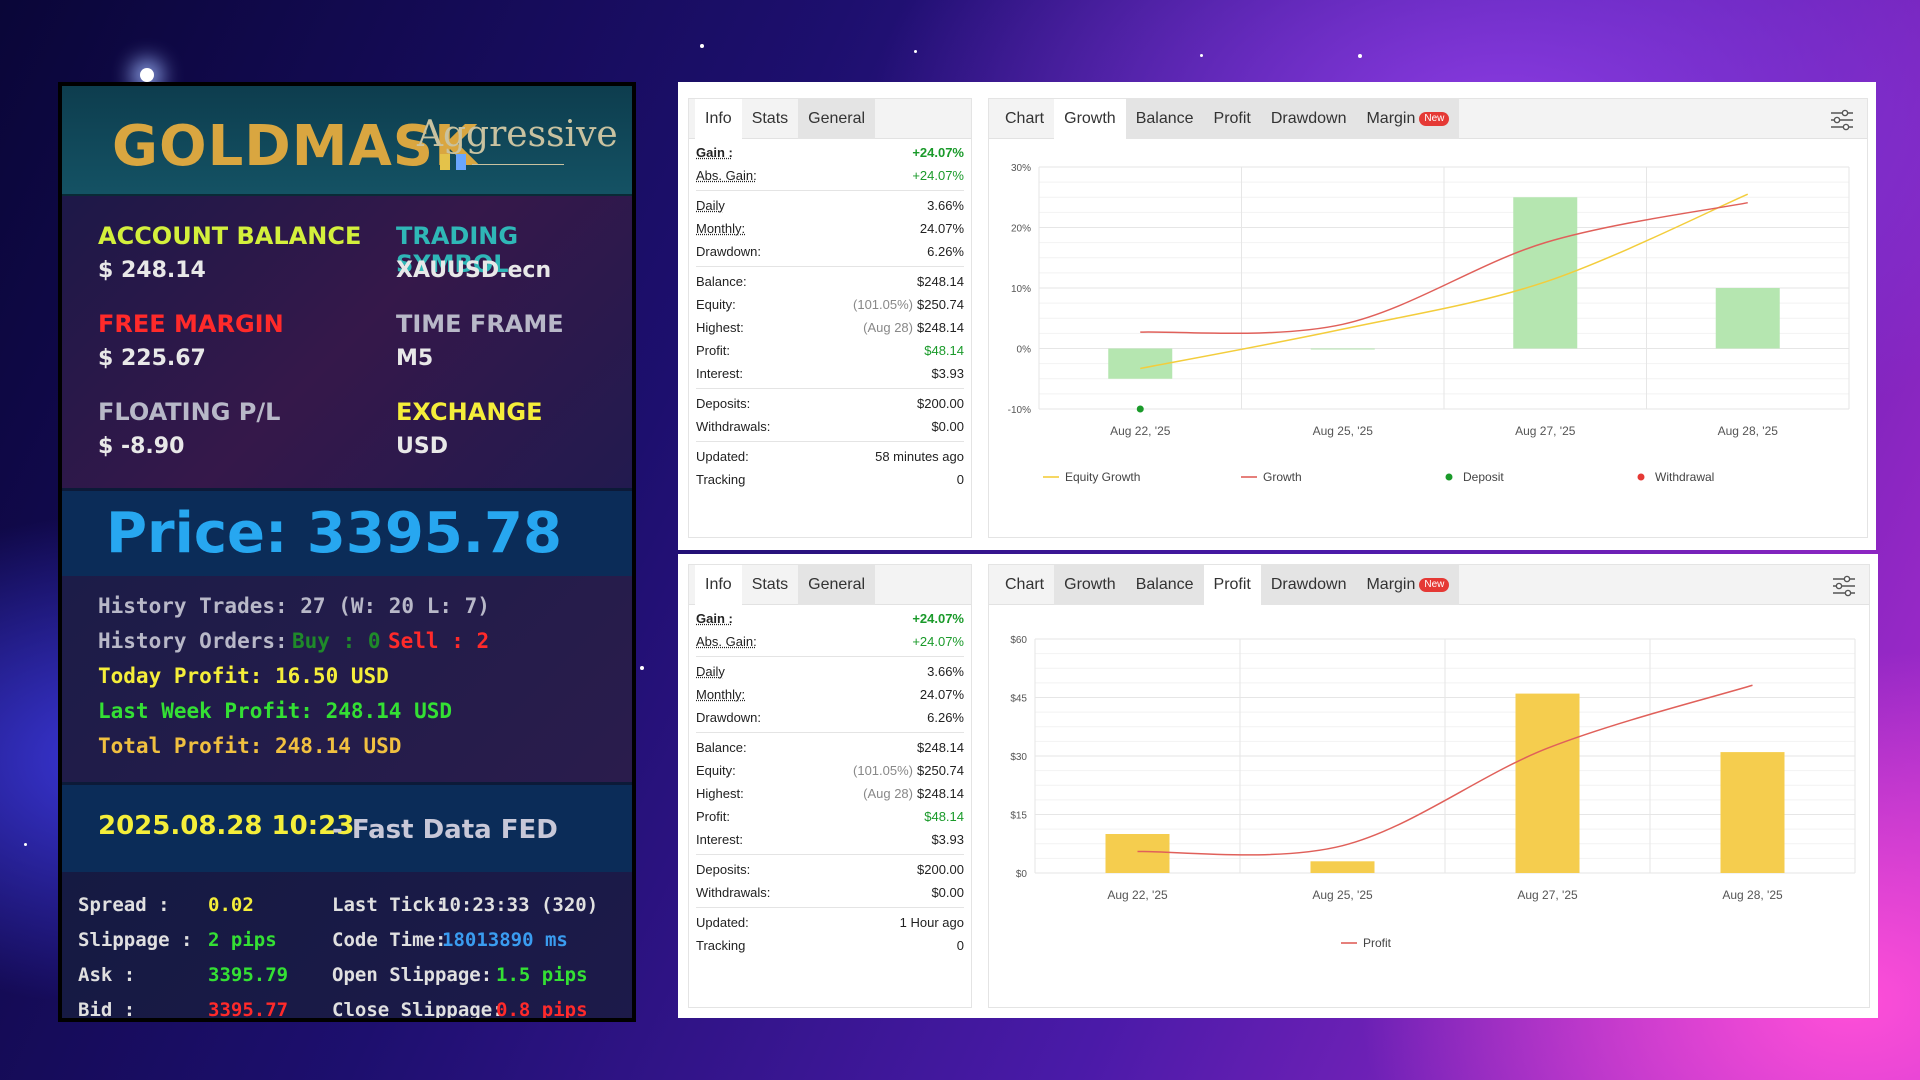 The image size is (1920, 1080). What do you see at coordinates (729, 717) in the screenshot?
I see `drawdown-label: Drawdown:` at bounding box center [729, 717].